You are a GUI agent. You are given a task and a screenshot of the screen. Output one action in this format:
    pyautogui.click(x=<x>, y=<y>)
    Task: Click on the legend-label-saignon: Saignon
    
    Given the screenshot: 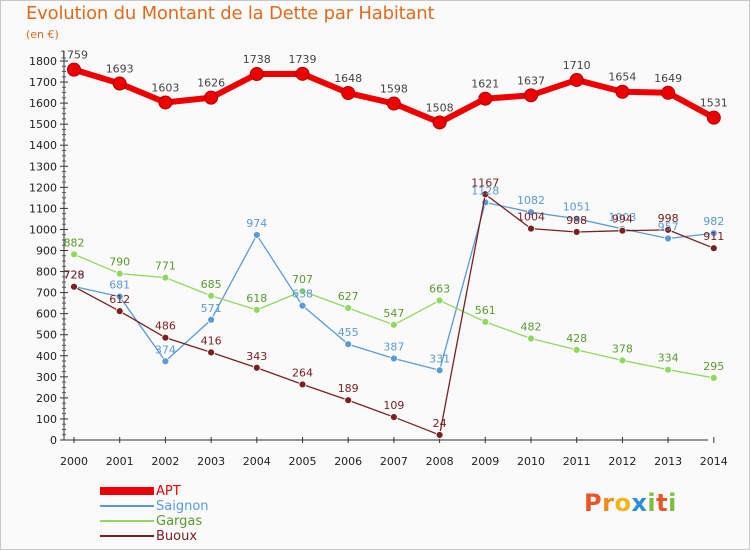 What is the action you would take?
    pyautogui.click(x=182, y=506)
    